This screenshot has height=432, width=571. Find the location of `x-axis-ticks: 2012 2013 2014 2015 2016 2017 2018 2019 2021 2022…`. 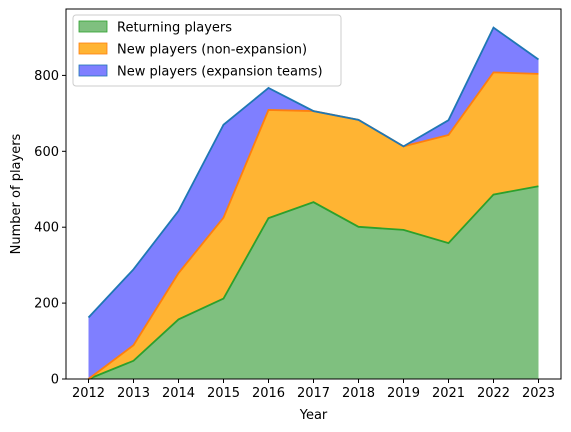

x-axis-ticks: 2012 2013 2014 2015 2016 2017 2018 2019 2021 2022… is located at coordinates (313, 390).